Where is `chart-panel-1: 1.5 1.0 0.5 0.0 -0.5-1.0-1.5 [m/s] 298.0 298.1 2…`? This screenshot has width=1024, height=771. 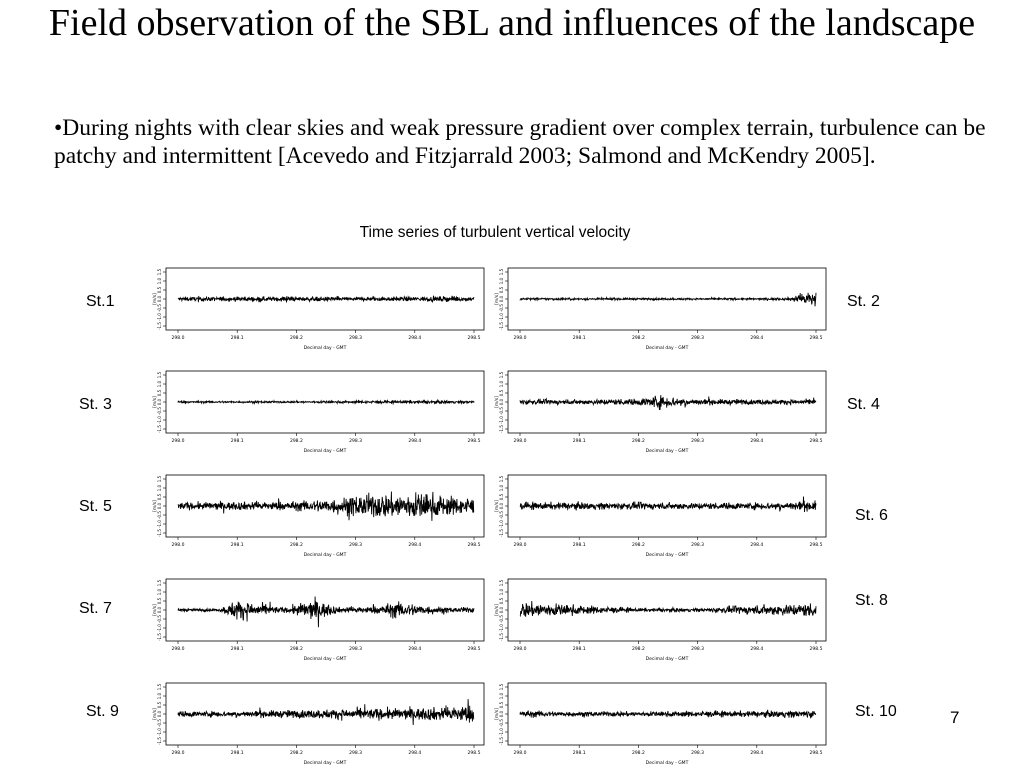
chart-panel-1: 1.5 1.0 0.5 0.0 -0.5-1.0-1.5 [m/s] 298.0 298.1 2… is located at coordinates (318, 309).